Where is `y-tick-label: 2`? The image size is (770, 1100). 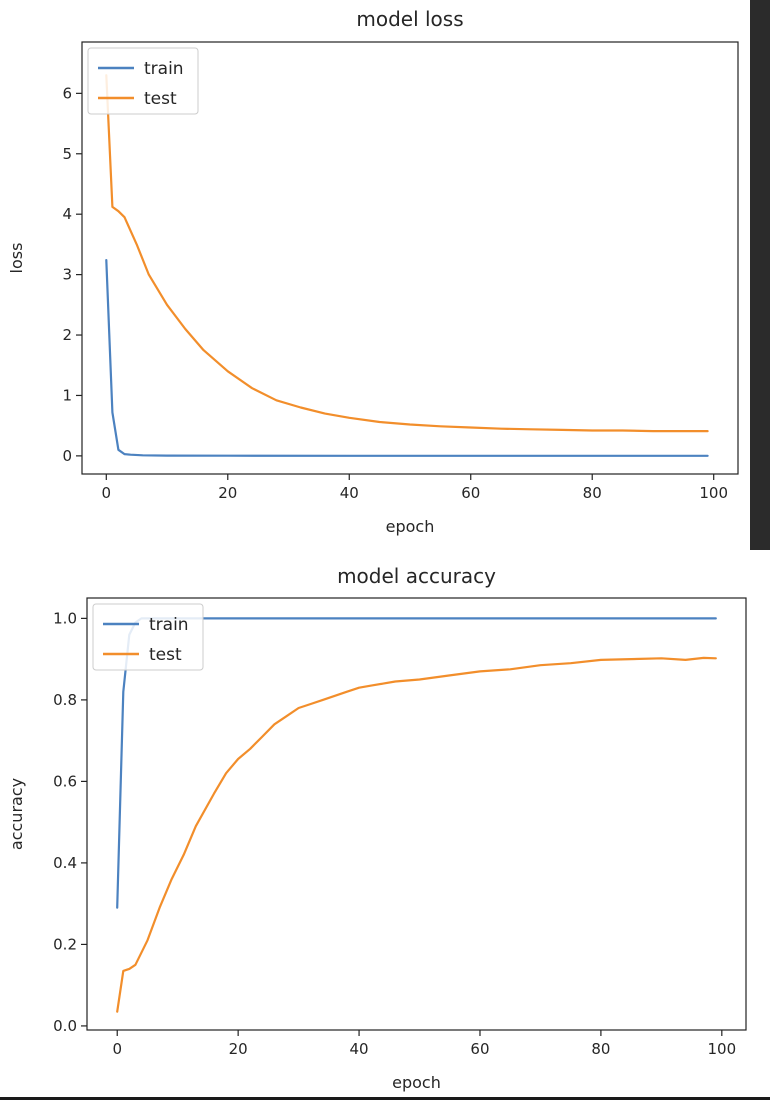
y-tick-label: 2 is located at coordinates (67, 335).